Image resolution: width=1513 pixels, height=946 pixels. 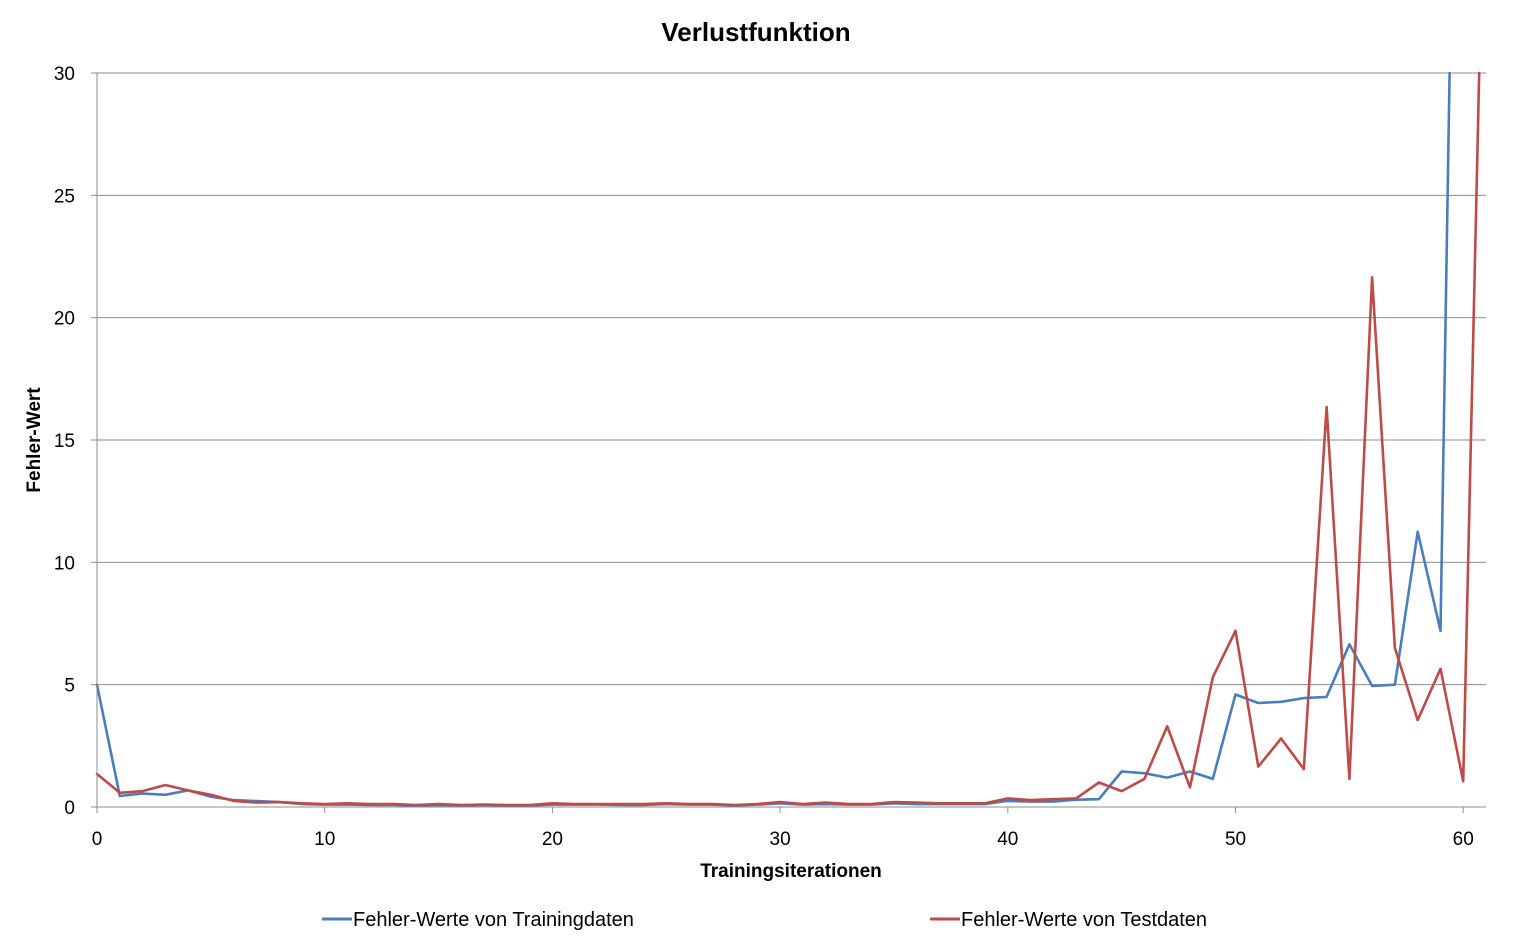 I want to click on y-tick-label: 20, so click(x=64, y=319).